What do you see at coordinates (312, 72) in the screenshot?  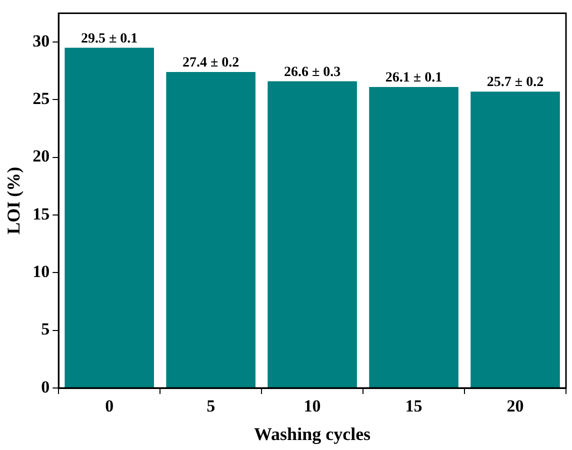 I see `data-label: 26.6 ± 0.3` at bounding box center [312, 72].